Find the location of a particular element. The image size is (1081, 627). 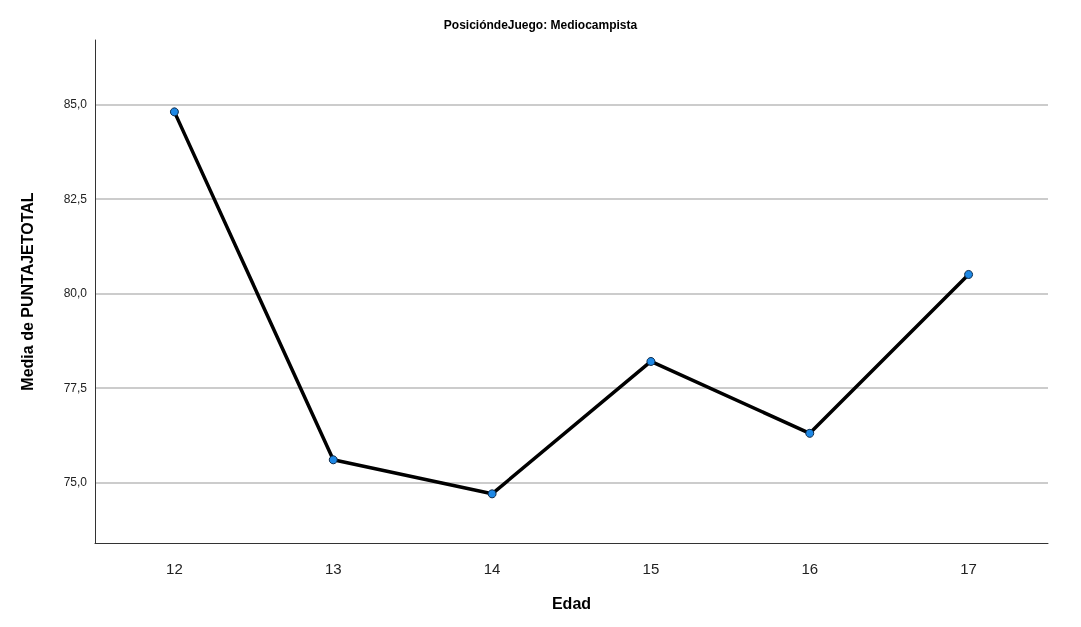

y-tick-label: 77,5 is located at coordinates (75, 387).